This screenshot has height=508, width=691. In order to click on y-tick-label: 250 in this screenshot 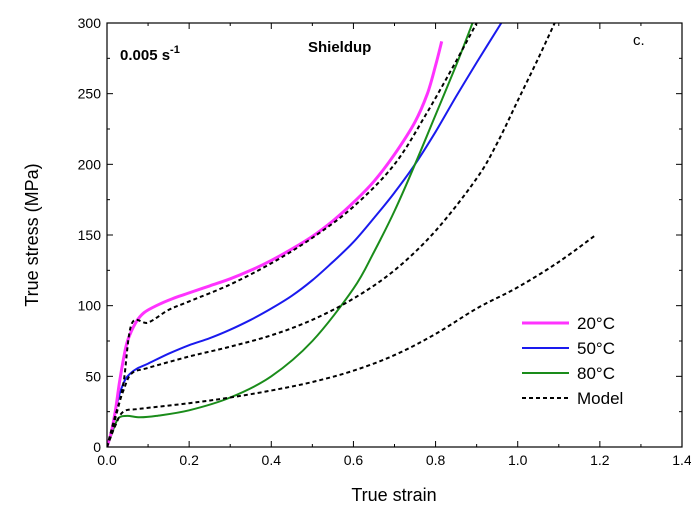, I will do `click(90, 94)`.